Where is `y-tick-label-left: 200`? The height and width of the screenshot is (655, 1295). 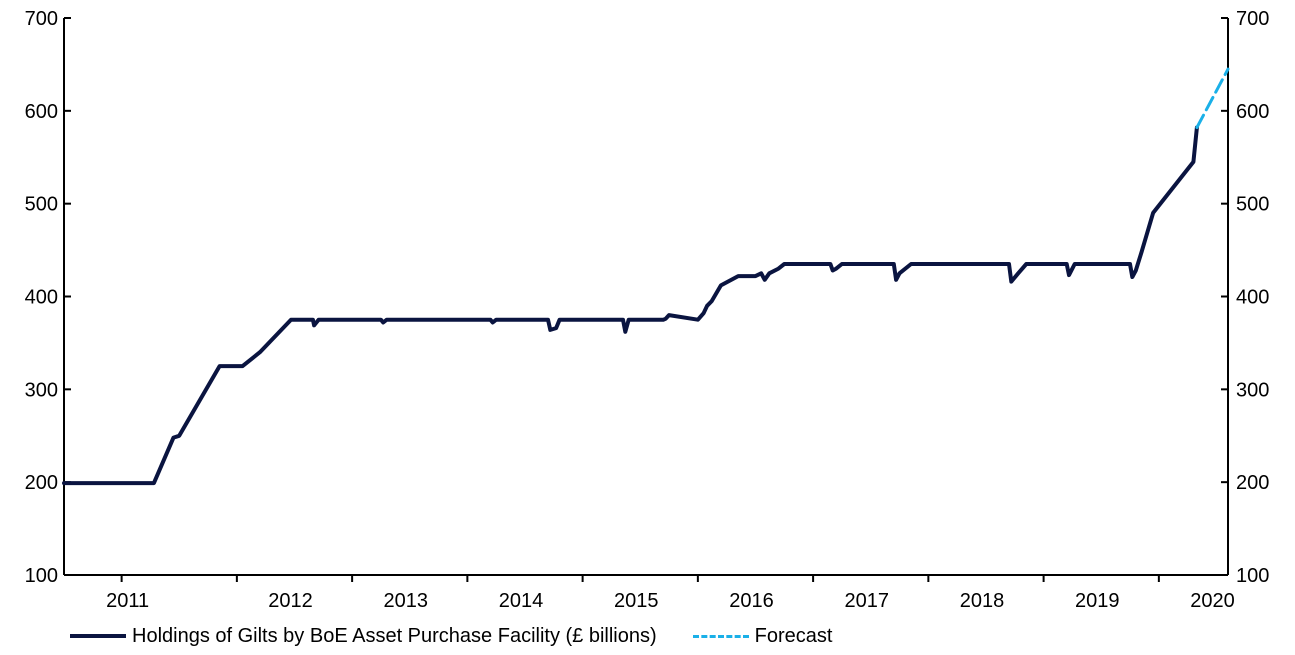 y-tick-label-left: 200 is located at coordinates (41, 483).